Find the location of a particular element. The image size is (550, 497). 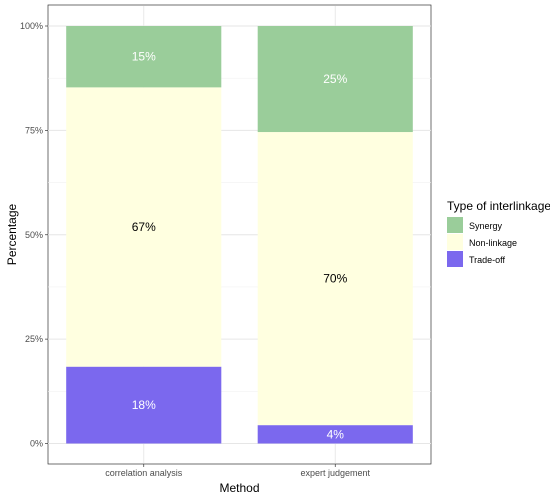

y-tick-label: 50% is located at coordinates (34, 235).